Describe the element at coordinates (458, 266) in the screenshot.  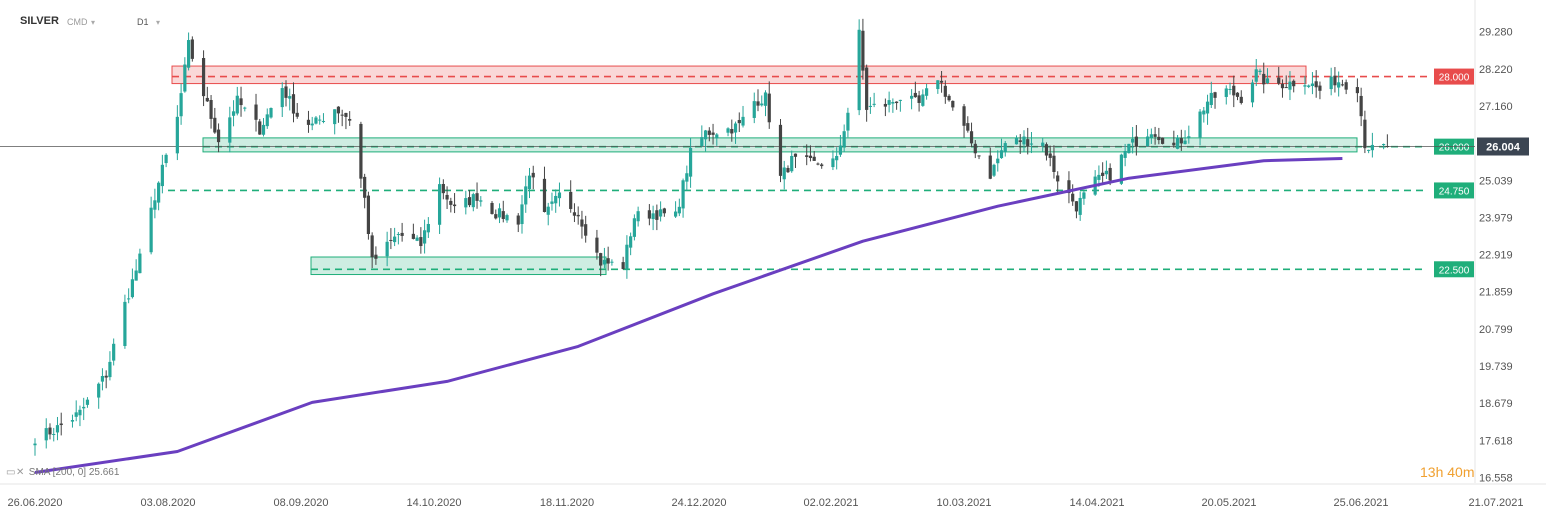
I see `support-zone` at that location.